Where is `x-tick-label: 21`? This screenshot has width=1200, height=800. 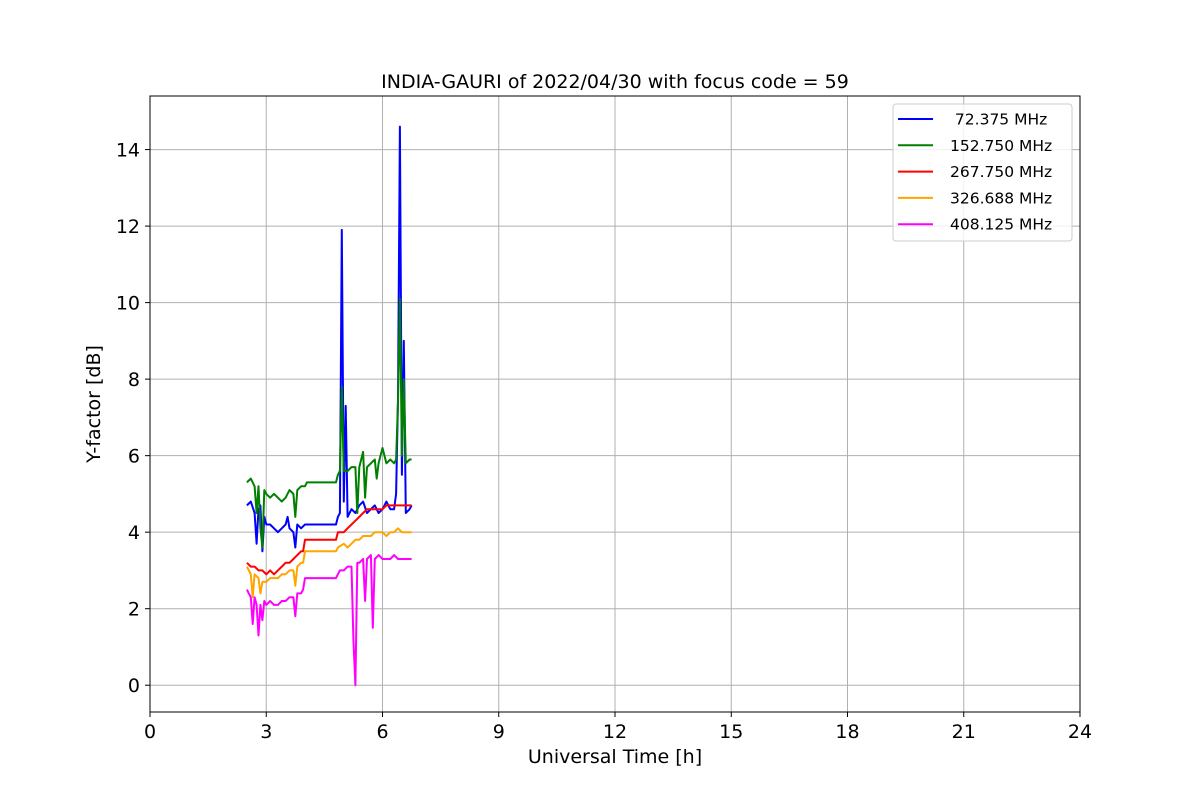
x-tick-label: 21 is located at coordinates (964, 732).